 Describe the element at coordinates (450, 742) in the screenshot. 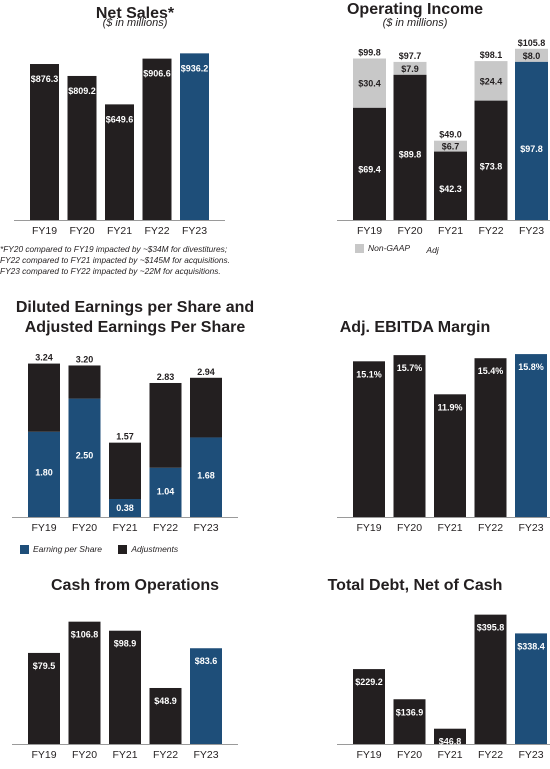

I see `data-label: $46.8` at that location.